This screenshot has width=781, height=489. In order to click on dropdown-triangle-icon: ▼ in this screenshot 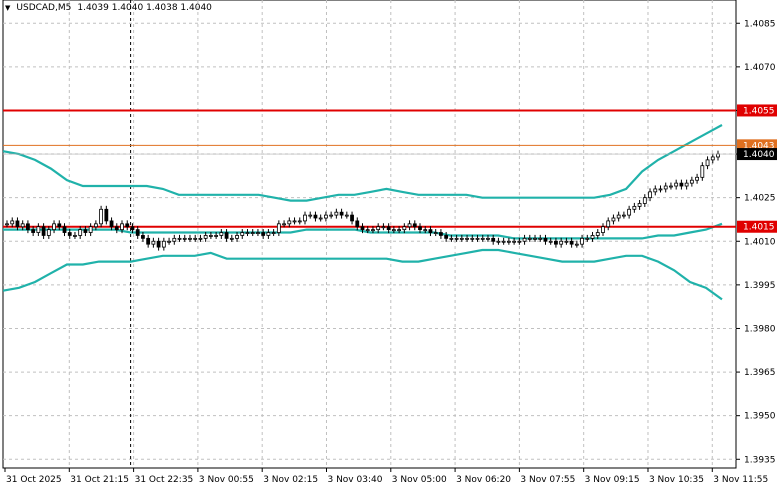, I will do `click(8, 8)`.